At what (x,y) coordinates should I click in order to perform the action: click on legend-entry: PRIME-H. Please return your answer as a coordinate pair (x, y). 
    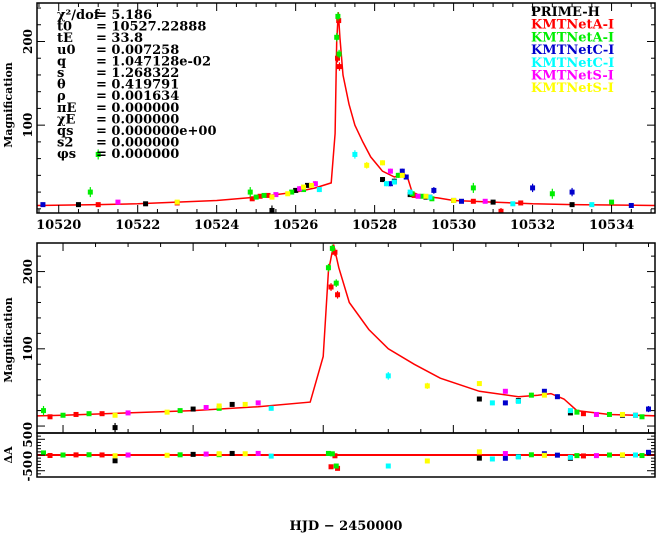
    Looking at the image, I should click on (565, 12).